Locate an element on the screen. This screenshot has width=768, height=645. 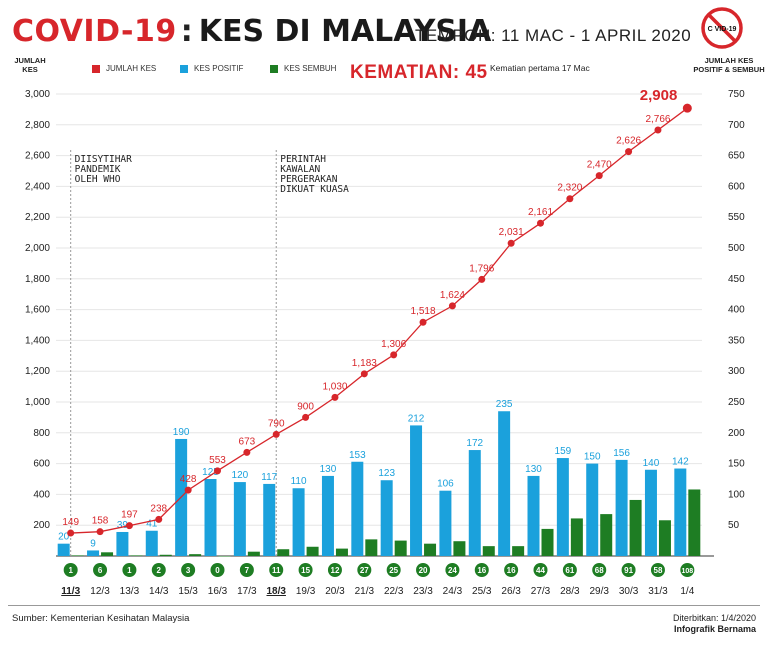
right-tick-label: 400 is located at coordinates (736, 310).